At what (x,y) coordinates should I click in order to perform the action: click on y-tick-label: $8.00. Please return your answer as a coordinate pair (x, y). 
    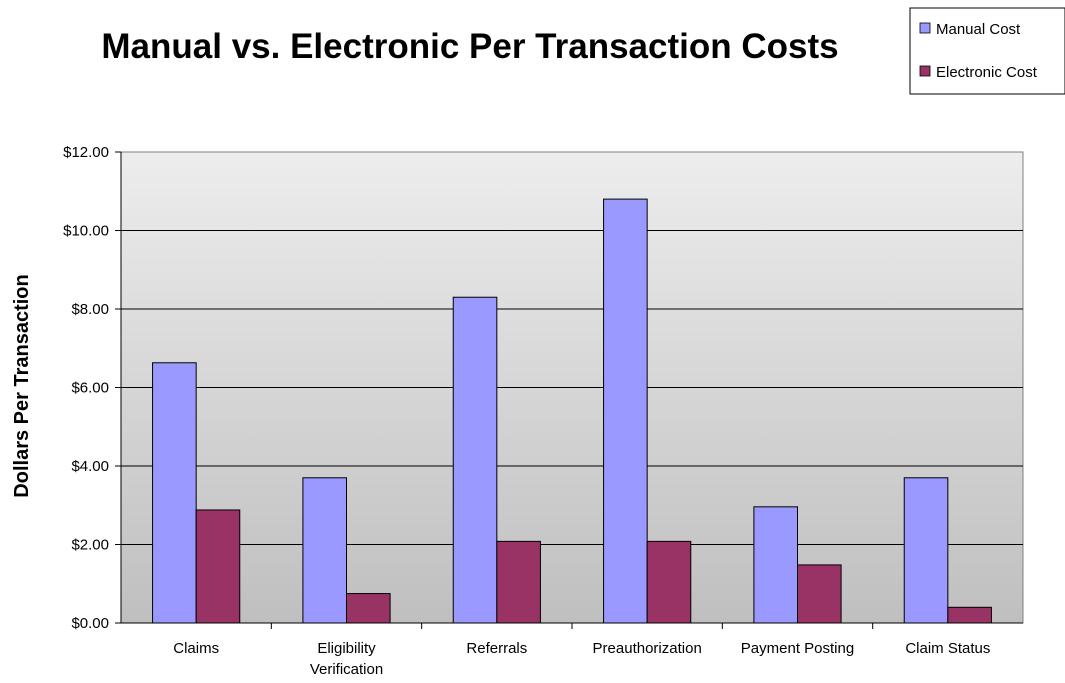
    Looking at the image, I should click on (90, 309).